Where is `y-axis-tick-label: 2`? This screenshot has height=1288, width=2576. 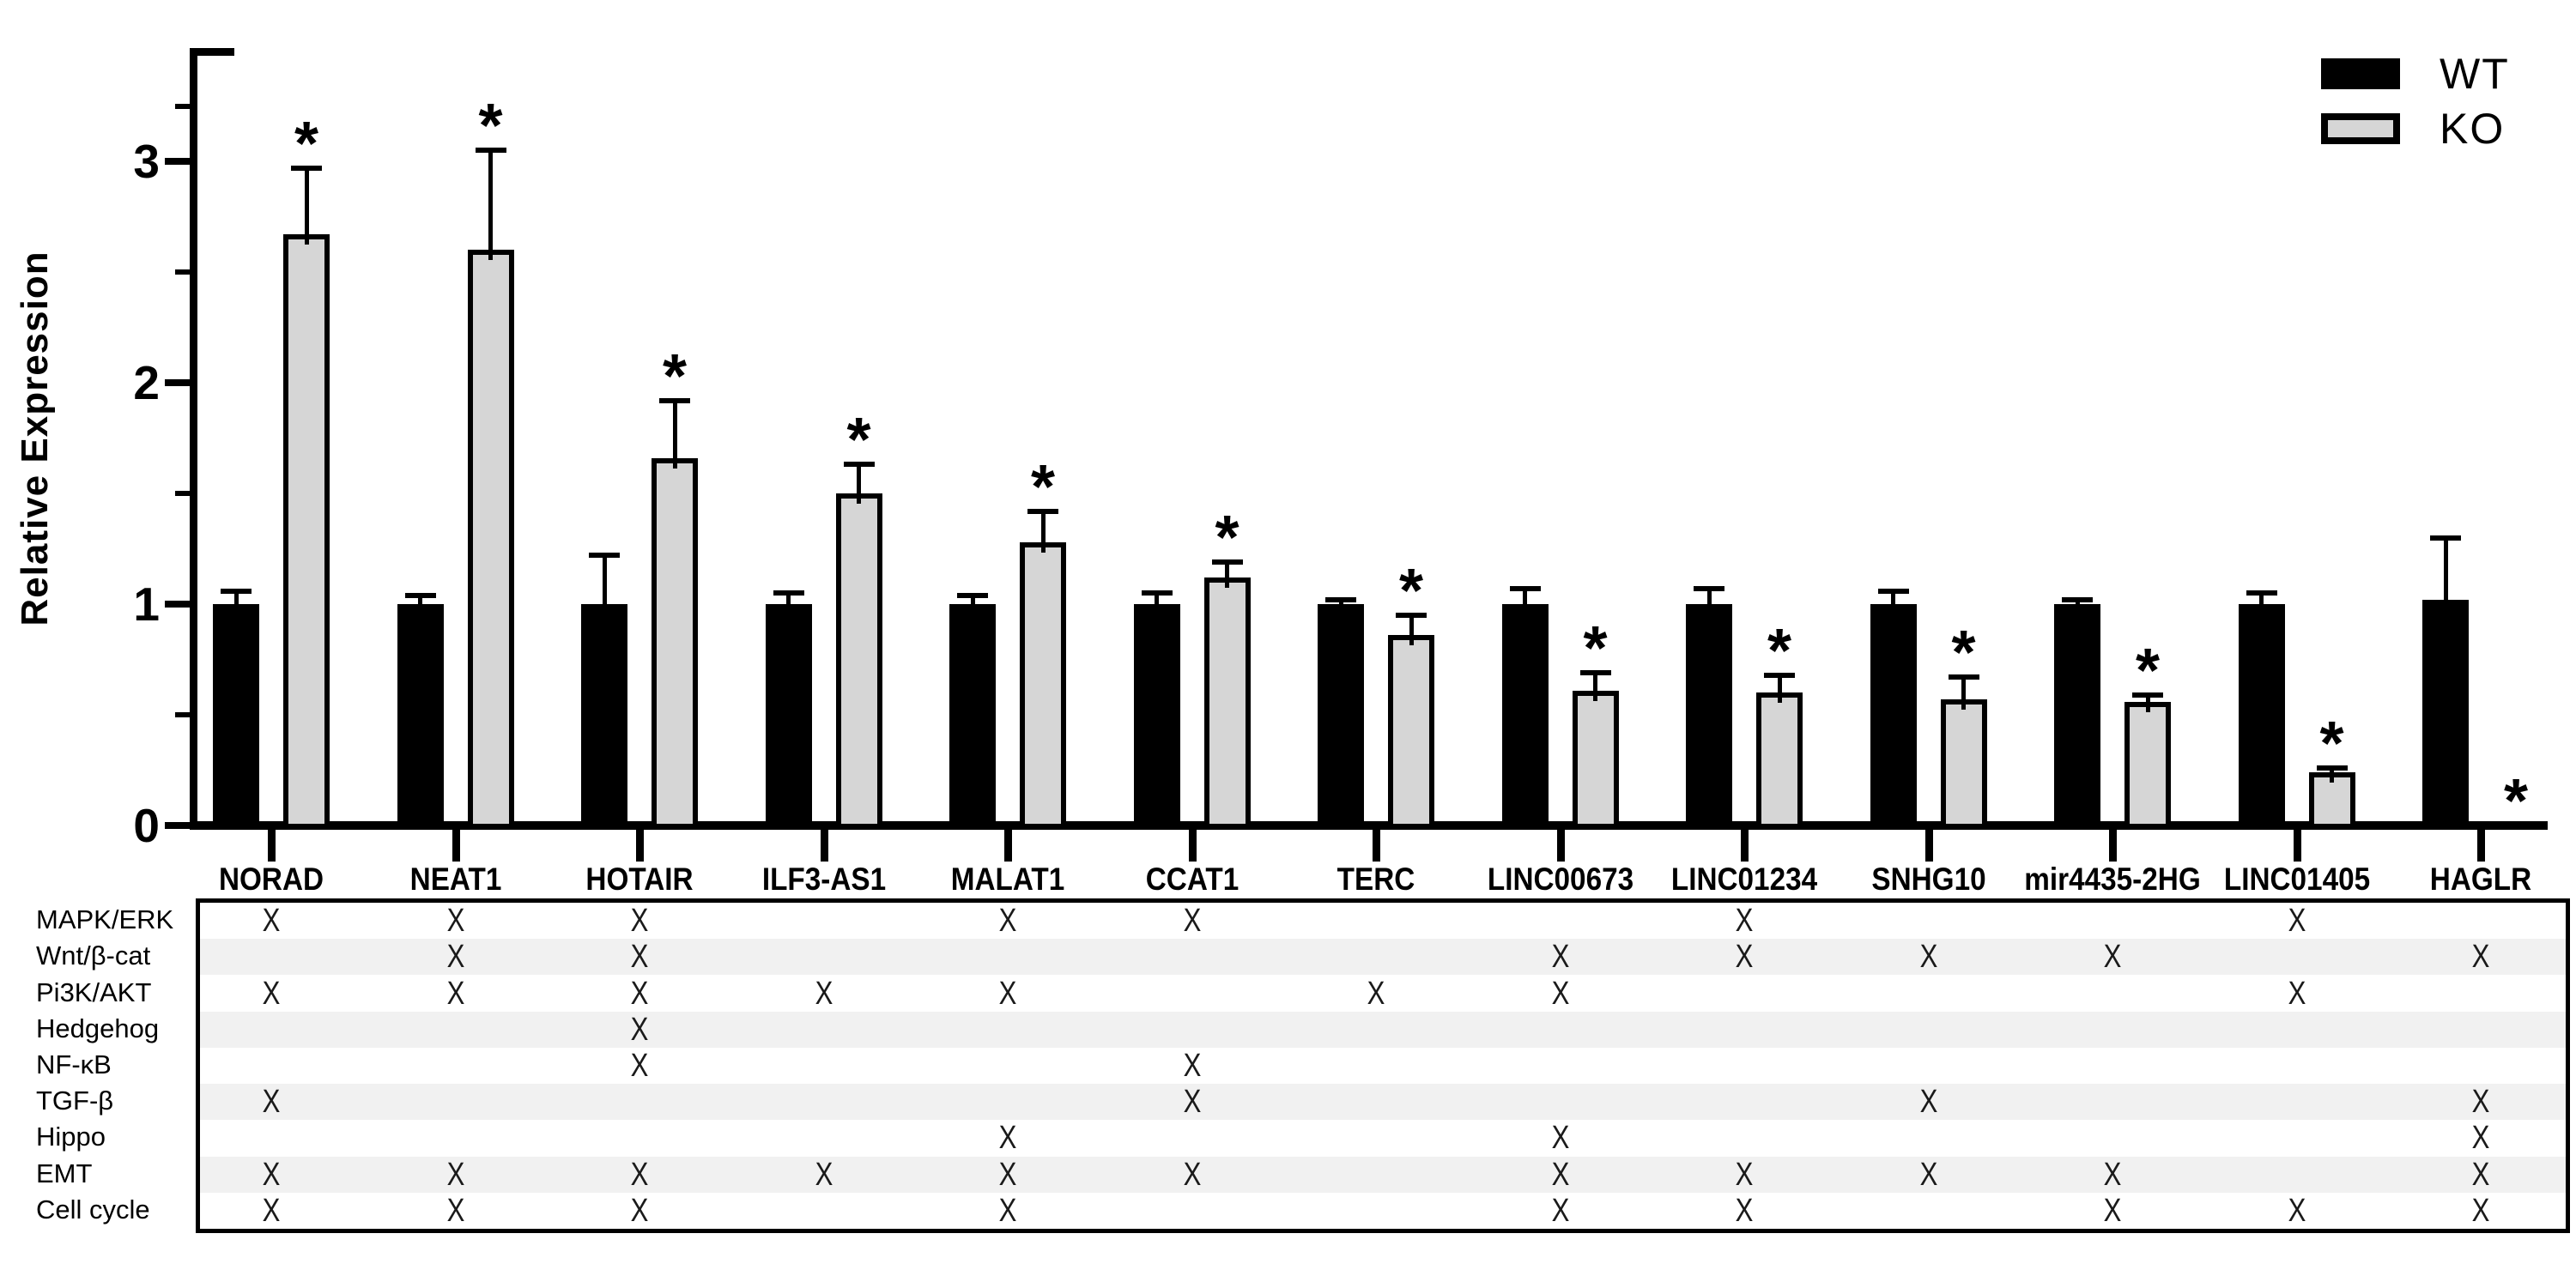 y-axis-tick-label: 2 is located at coordinates (146, 382).